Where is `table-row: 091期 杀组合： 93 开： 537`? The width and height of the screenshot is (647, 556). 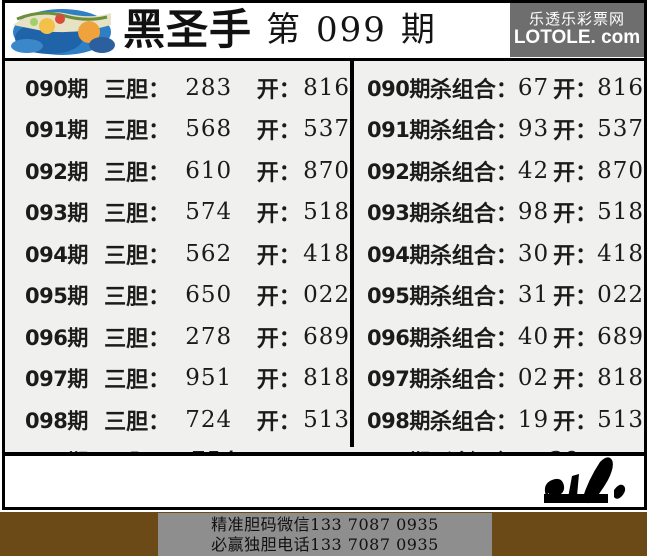 table-row: 091期 杀组合： 93 开： 537 is located at coordinates (499, 130).